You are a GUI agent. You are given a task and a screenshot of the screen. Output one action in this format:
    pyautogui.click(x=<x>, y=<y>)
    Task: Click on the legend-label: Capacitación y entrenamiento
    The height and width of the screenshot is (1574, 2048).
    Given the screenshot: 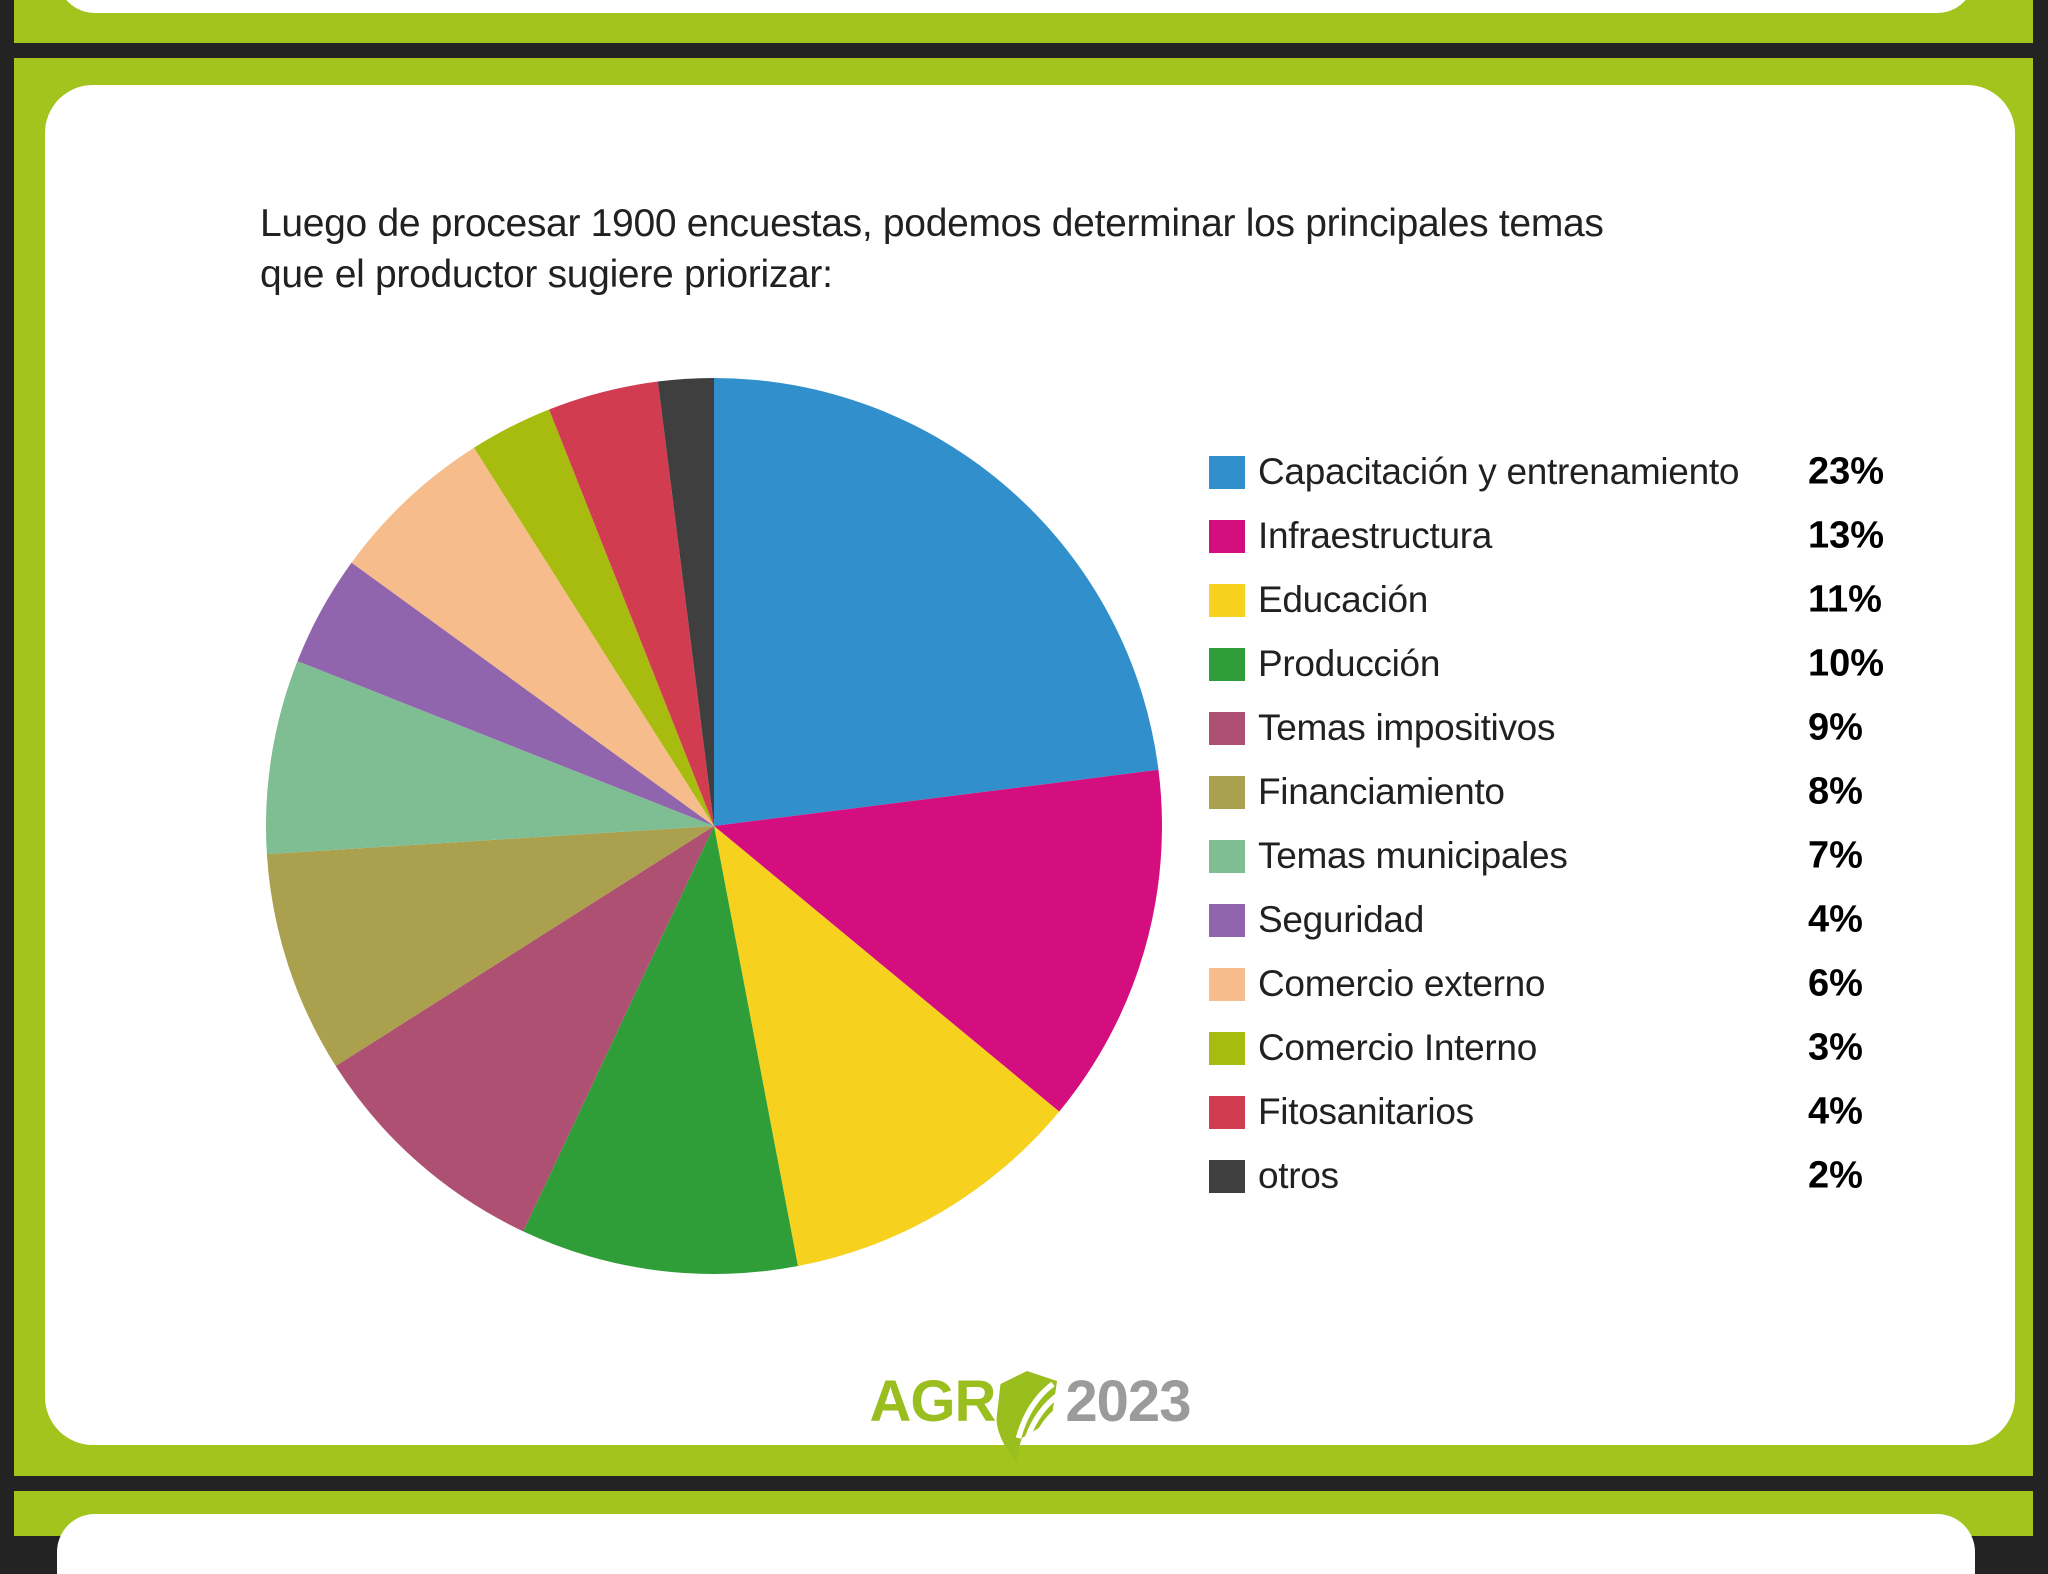 What is the action you would take?
    pyautogui.click(x=1499, y=471)
    